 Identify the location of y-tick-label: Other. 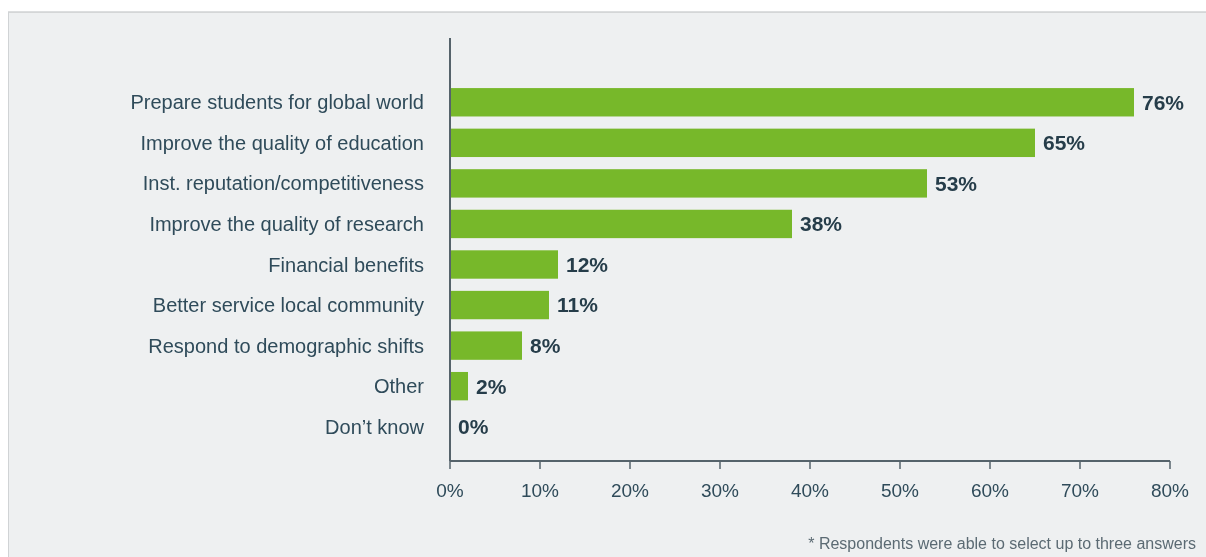
(399, 386).